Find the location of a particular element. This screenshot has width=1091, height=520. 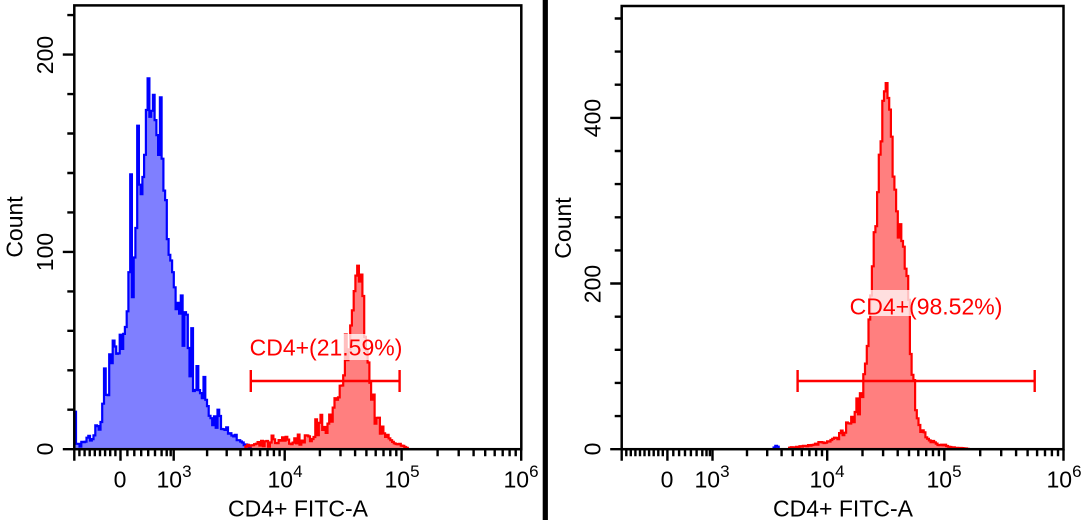

svg-text: CD4+(98.52%) is located at coordinates (926, 307).